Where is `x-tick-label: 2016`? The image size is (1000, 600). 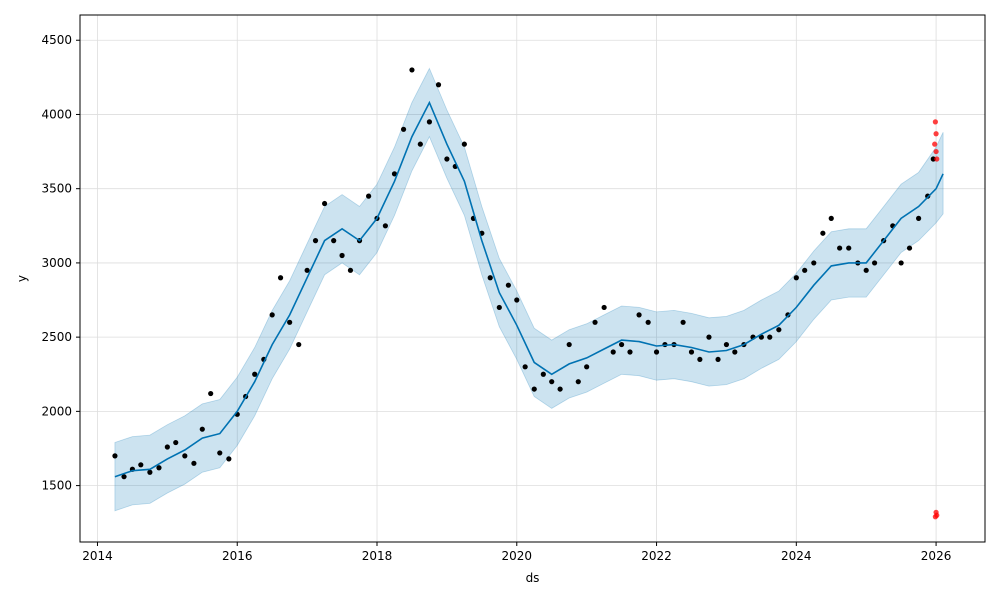 x-tick-label: 2016 is located at coordinates (237, 556).